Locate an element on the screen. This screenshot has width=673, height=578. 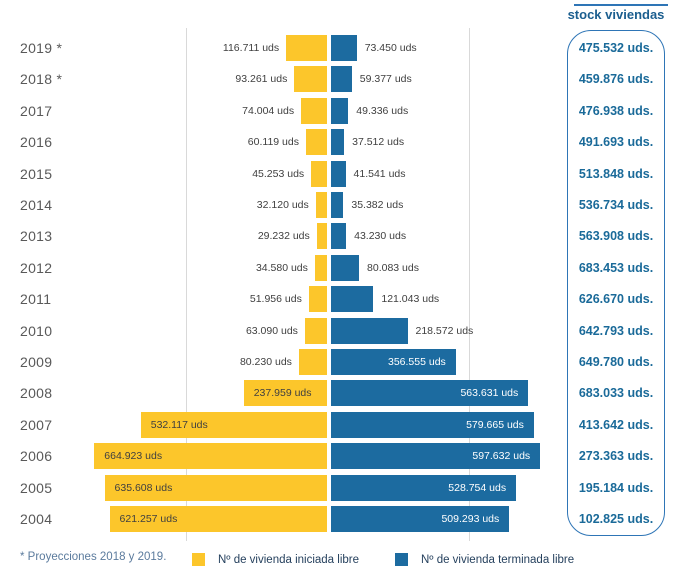
year-label: 2005 is located at coordinates (36, 487).